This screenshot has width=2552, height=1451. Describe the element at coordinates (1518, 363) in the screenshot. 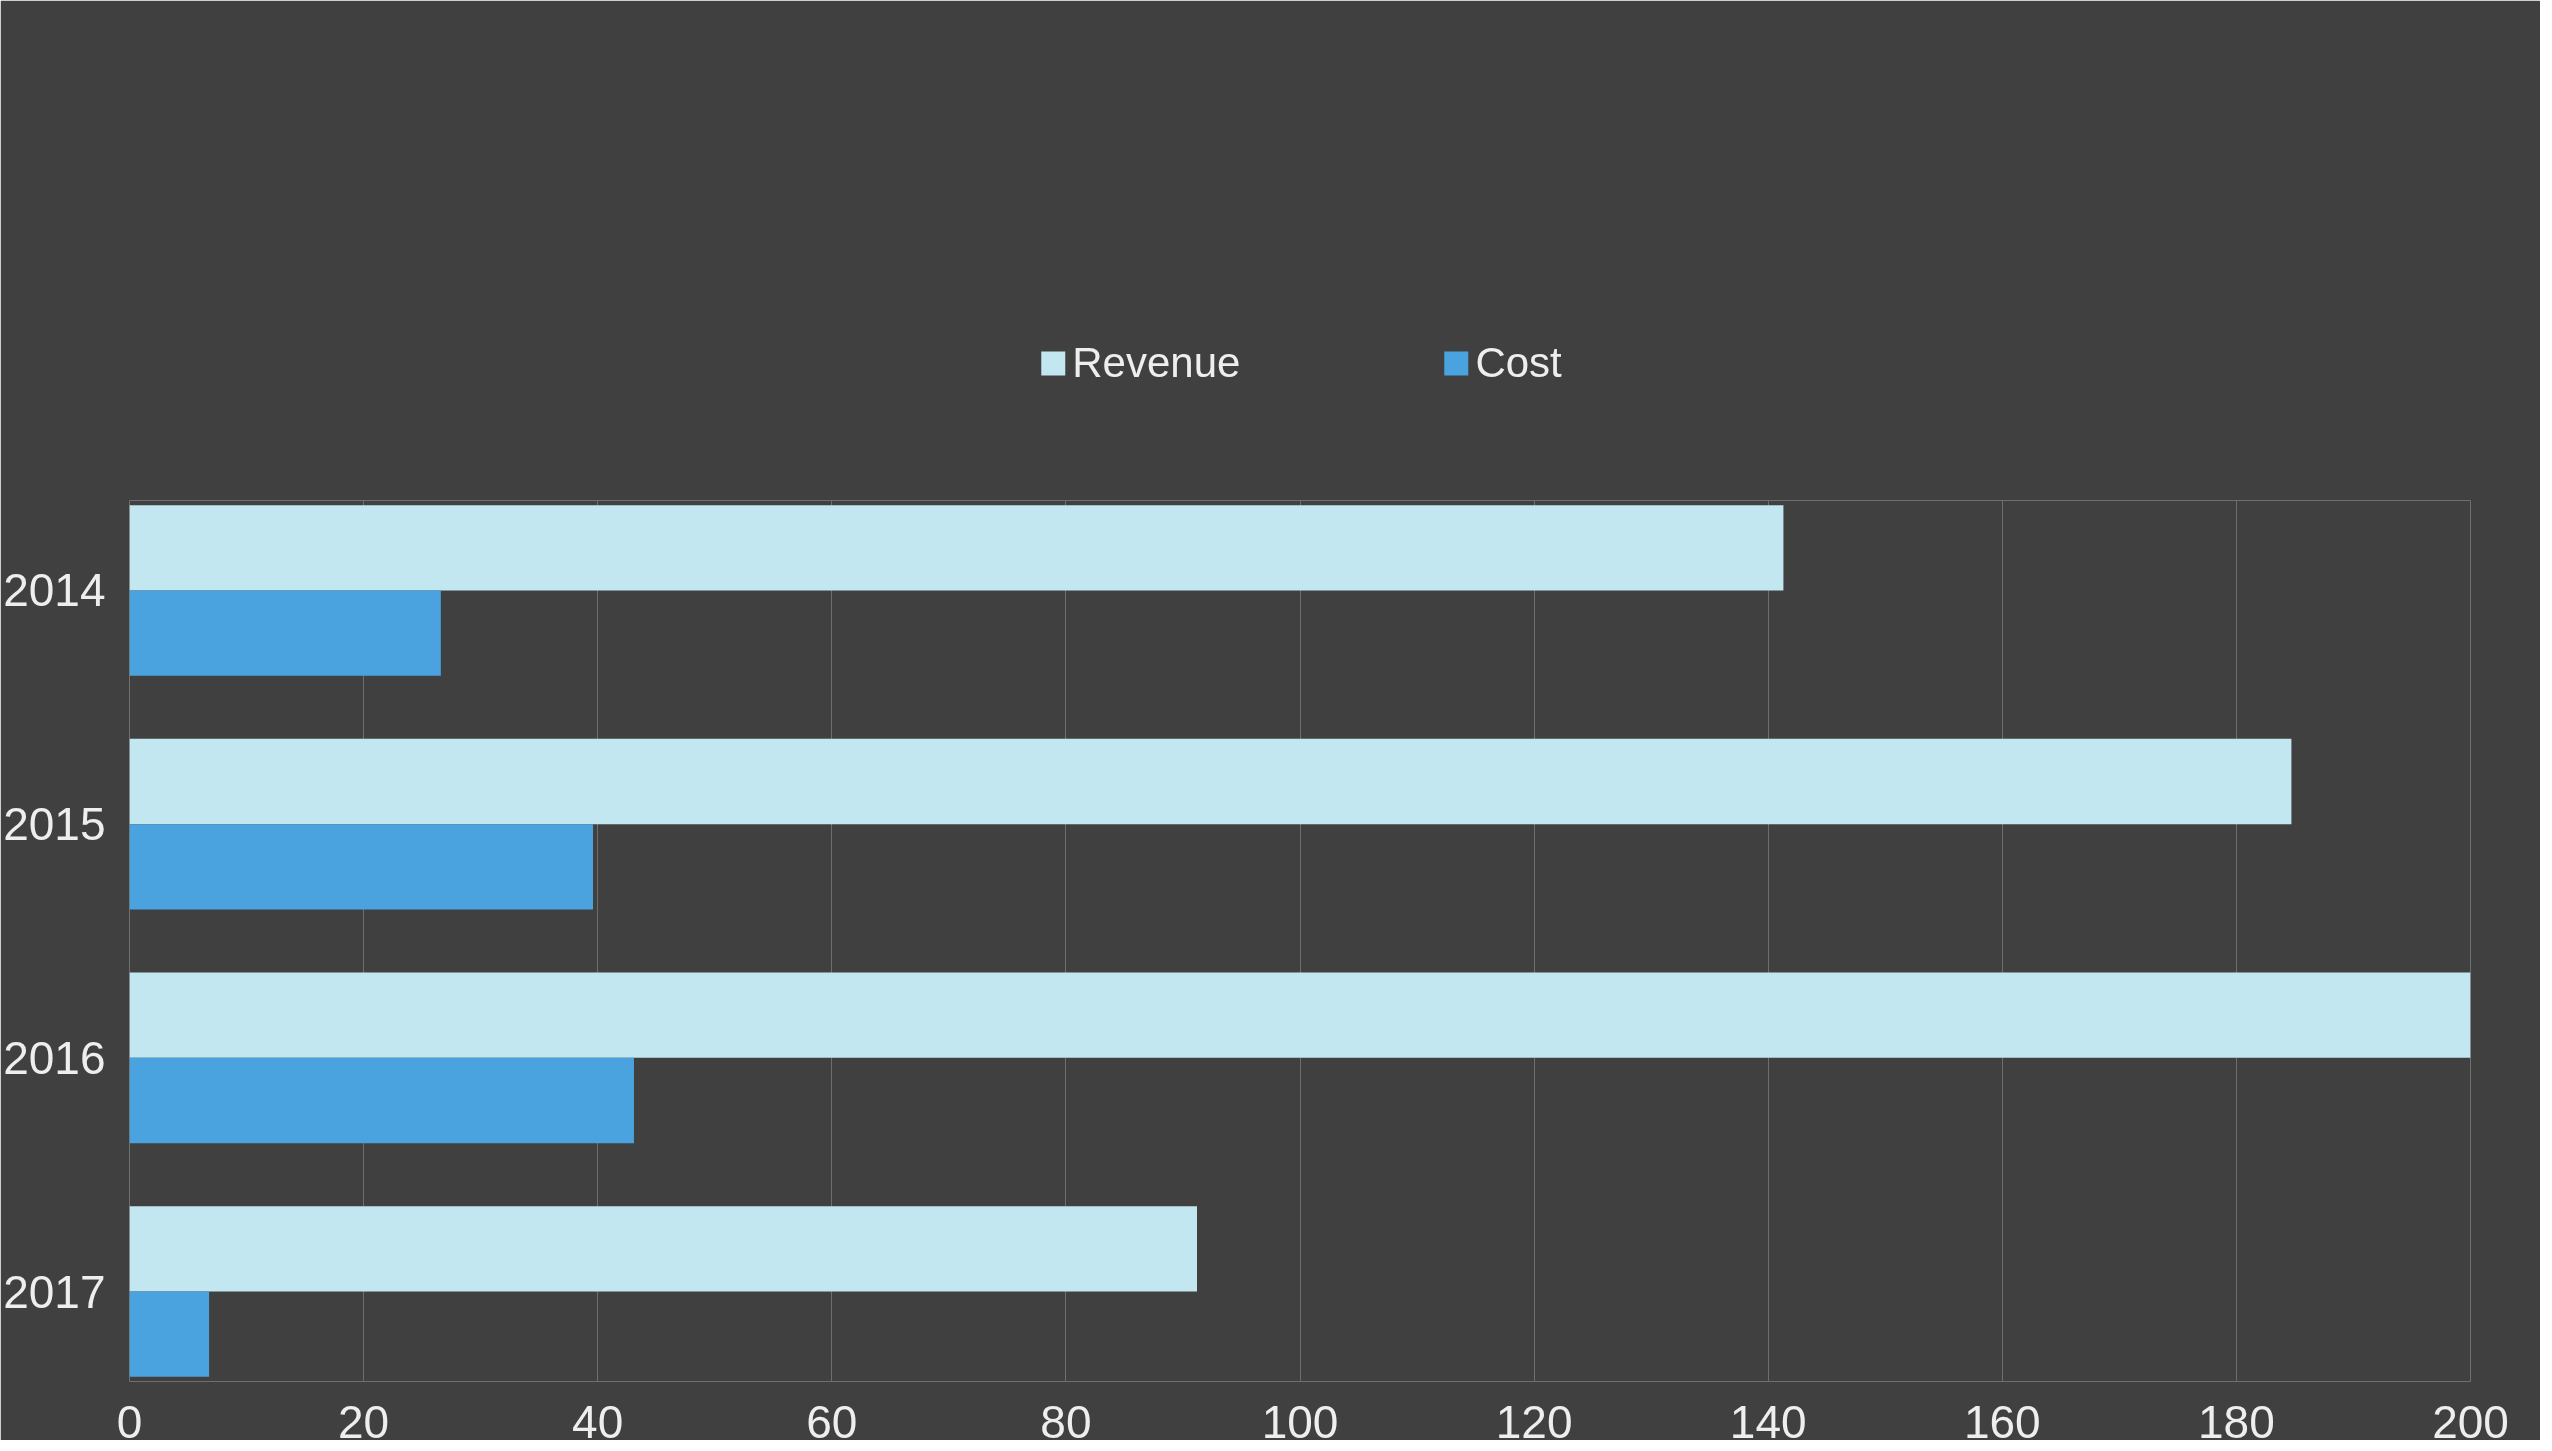

I see `legend-label: Cost` at that location.